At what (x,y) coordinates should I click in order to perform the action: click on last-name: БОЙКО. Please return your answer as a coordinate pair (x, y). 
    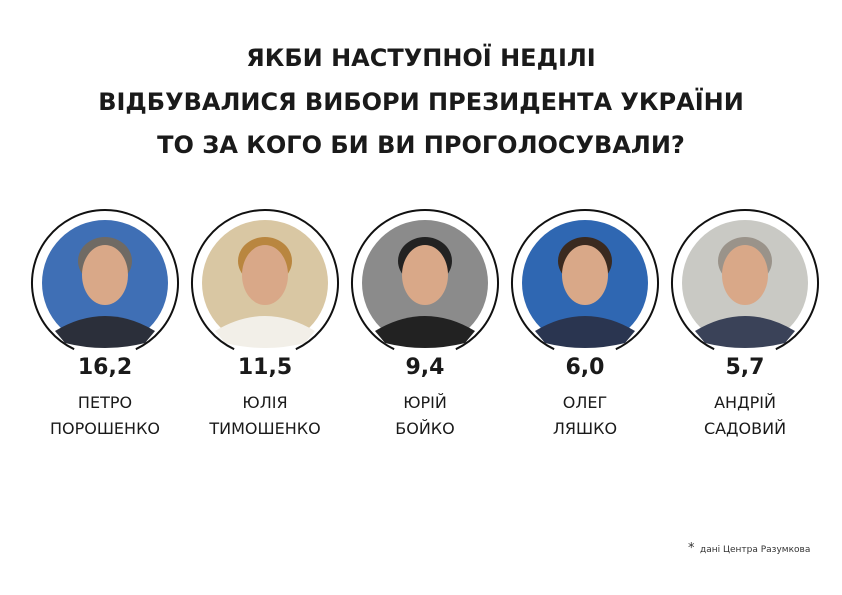
    Looking at the image, I should click on (425, 428).